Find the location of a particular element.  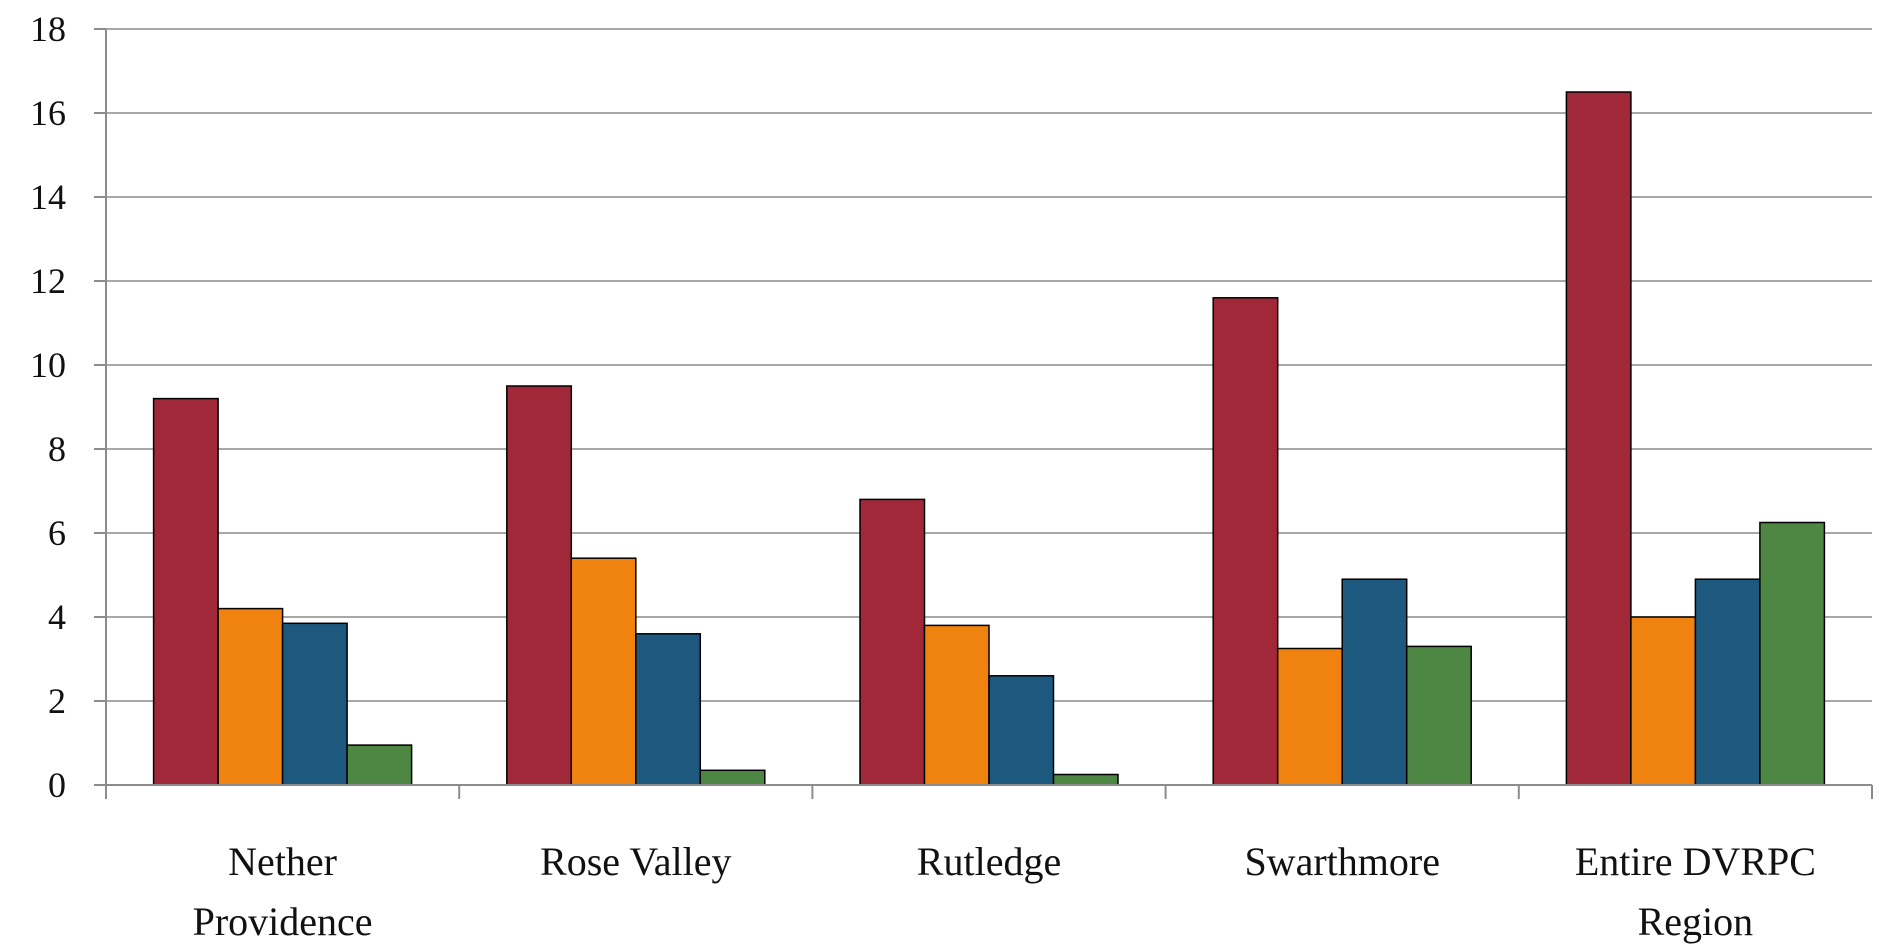

category-label: Nether is located at coordinates (282, 861).